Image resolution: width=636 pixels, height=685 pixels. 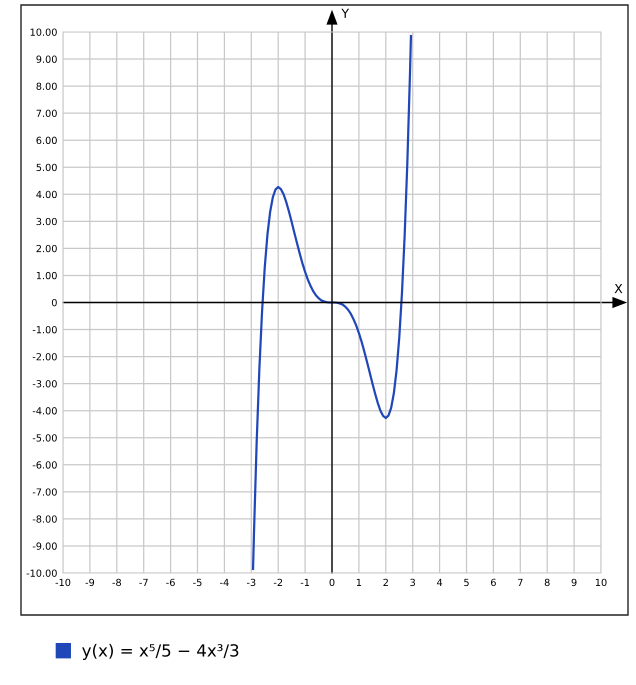 What do you see at coordinates (345, 13) in the screenshot?
I see `y-axis-title: Y` at bounding box center [345, 13].